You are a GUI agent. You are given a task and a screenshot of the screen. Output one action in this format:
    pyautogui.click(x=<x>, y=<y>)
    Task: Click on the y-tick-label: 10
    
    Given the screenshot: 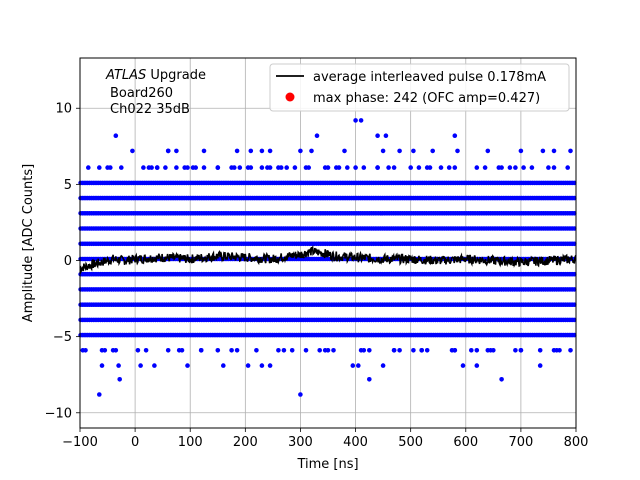 What is the action you would take?
    pyautogui.click(x=63, y=109)
    